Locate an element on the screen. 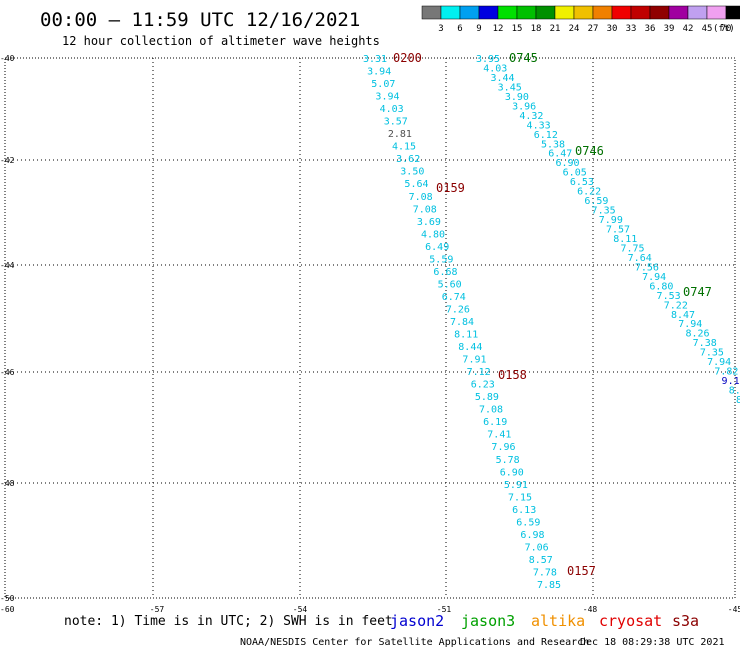  wave-height-value: 8.26 is located at coordinates (697, 334).